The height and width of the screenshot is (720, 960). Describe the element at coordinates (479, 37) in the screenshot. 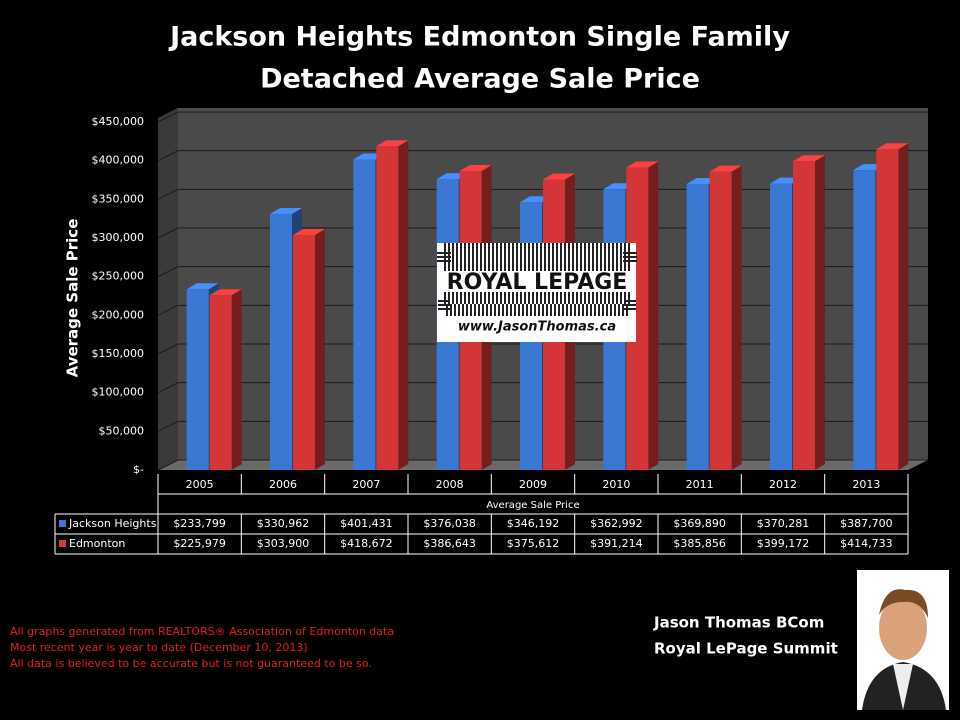

I see `chart-title: Jackson Heights Edmonton Single Family` at that location.